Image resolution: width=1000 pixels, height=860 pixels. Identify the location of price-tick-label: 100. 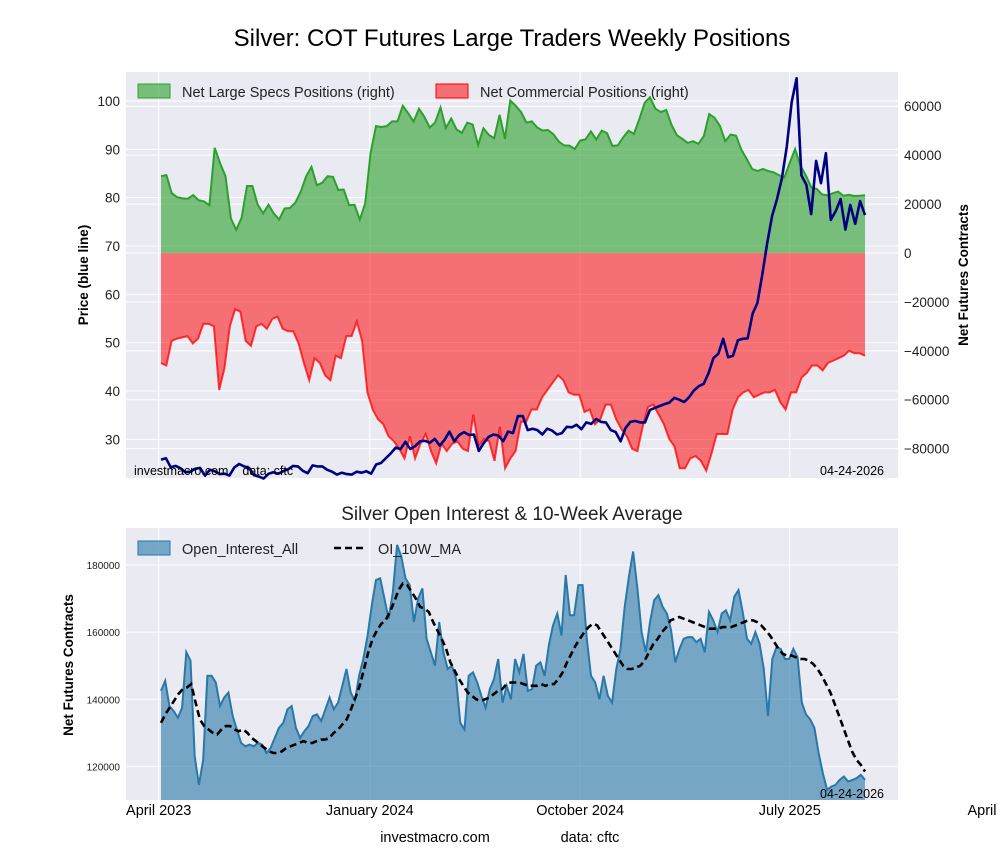
(108, 101).